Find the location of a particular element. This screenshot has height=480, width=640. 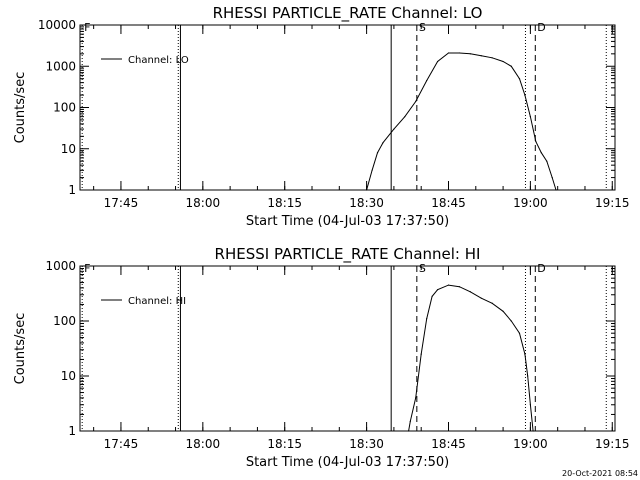

footer-timestamp: 20-Oct-2021 08:54 is located at coordinates (600, 473).